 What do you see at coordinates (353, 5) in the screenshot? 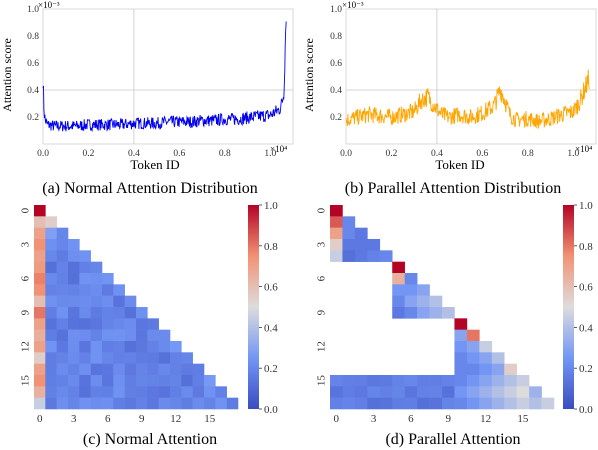
I see `y-multiplier-label: ×10⁻³` at bounding box center [353, 5].